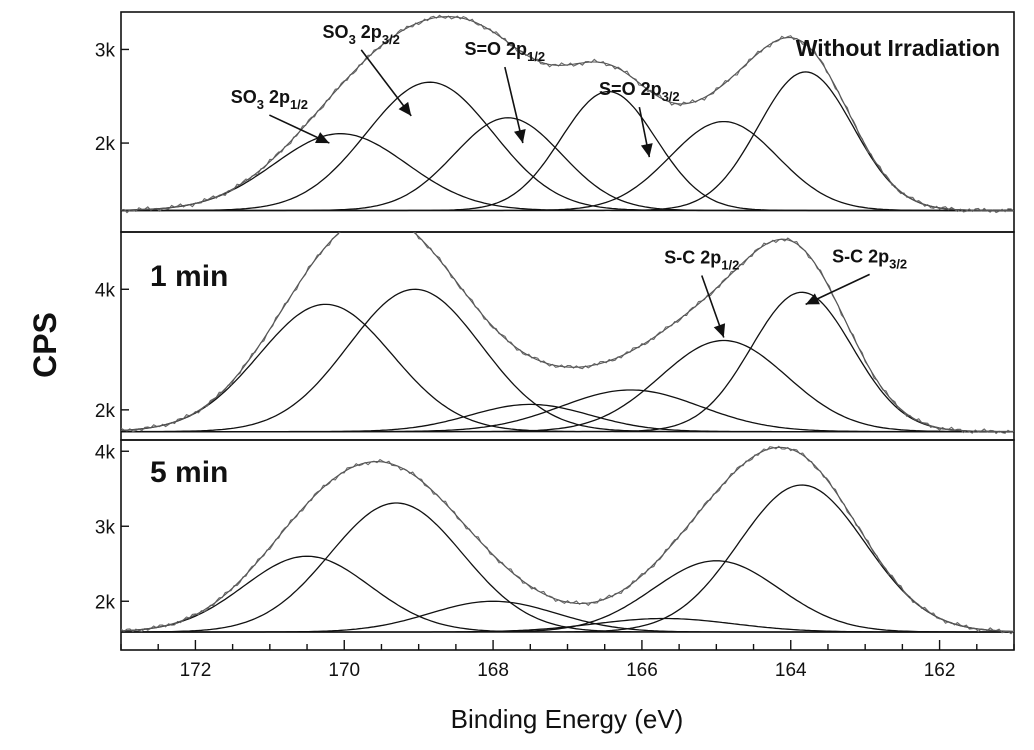 This screenshot has height=750, width=1034. I want to click on peak-annotation: S=O 2p3/2, so click(639, 118).